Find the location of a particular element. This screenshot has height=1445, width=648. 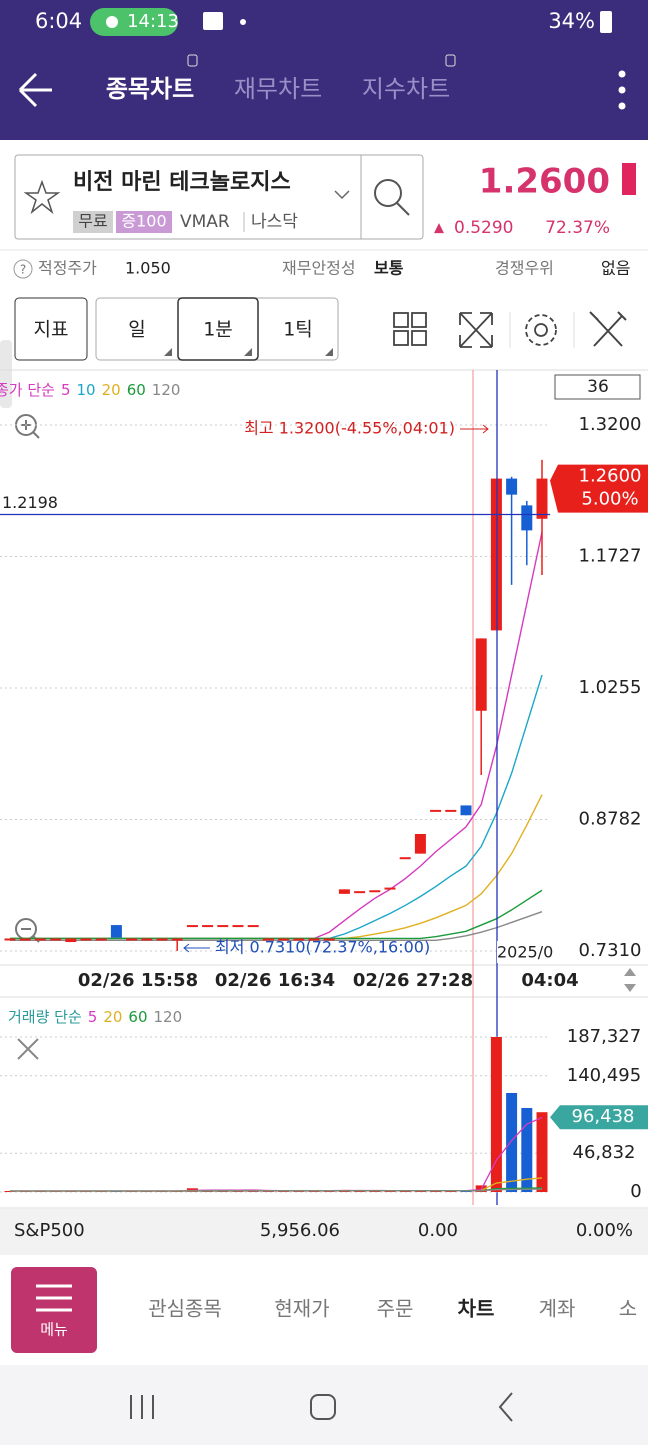

dot is located at coordinates (243, 22).